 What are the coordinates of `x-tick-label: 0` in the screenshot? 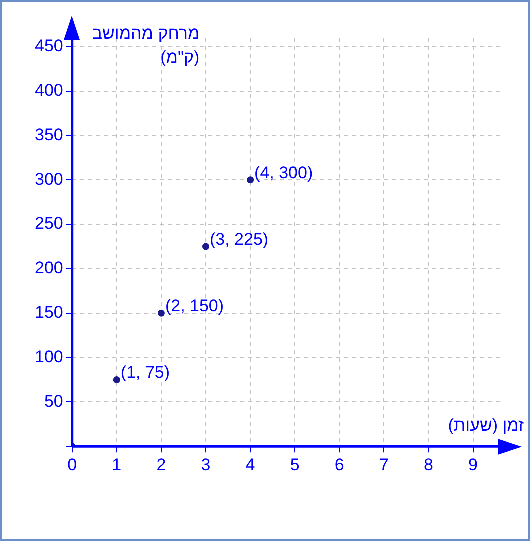 It's located at (73, 464).